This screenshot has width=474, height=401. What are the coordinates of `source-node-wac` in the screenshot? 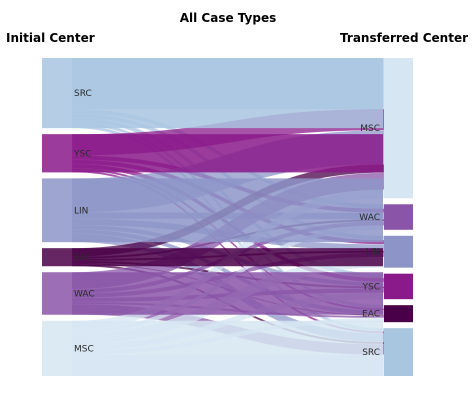 It's located at (212, 293).